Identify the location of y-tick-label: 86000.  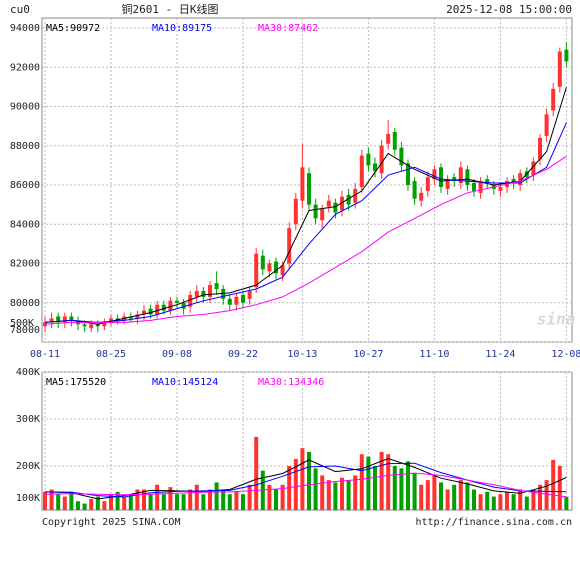
(25, 185).